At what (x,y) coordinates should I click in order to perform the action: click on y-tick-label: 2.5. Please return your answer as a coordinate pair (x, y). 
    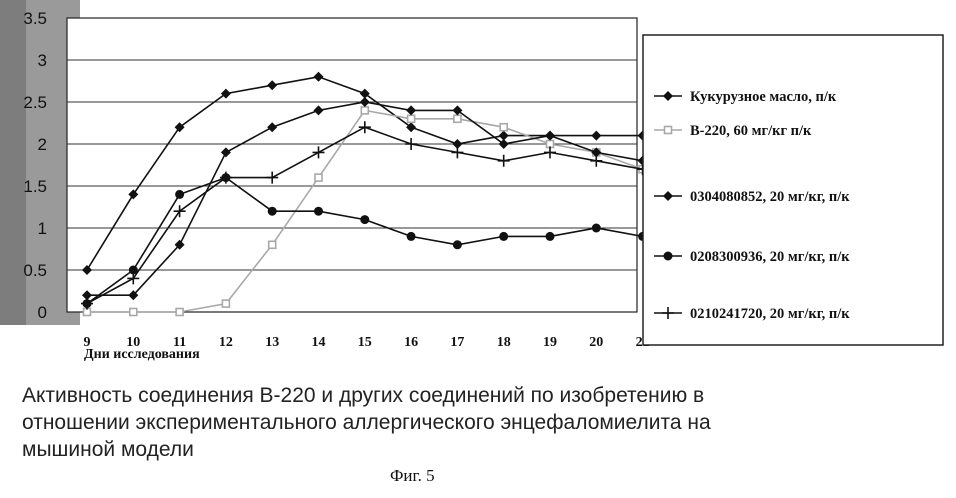
    Looking at the image, I should click on (35, 102).